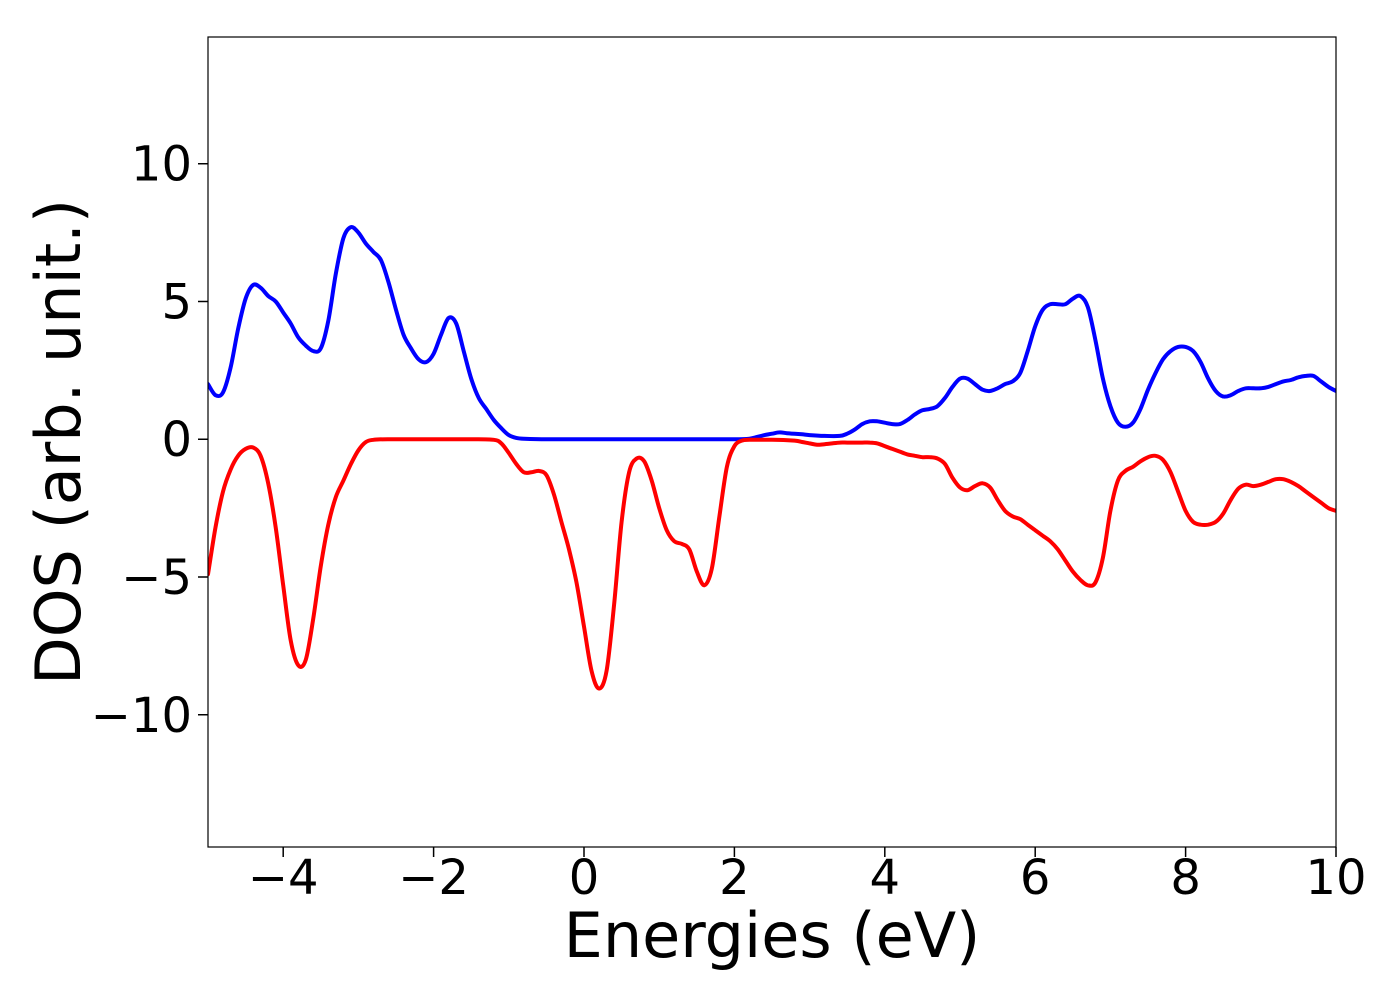  Describe the element at coordinates (58, 442) in the screenshot. I see `y-axis-title: DOS (arb. unit.)` at that location.